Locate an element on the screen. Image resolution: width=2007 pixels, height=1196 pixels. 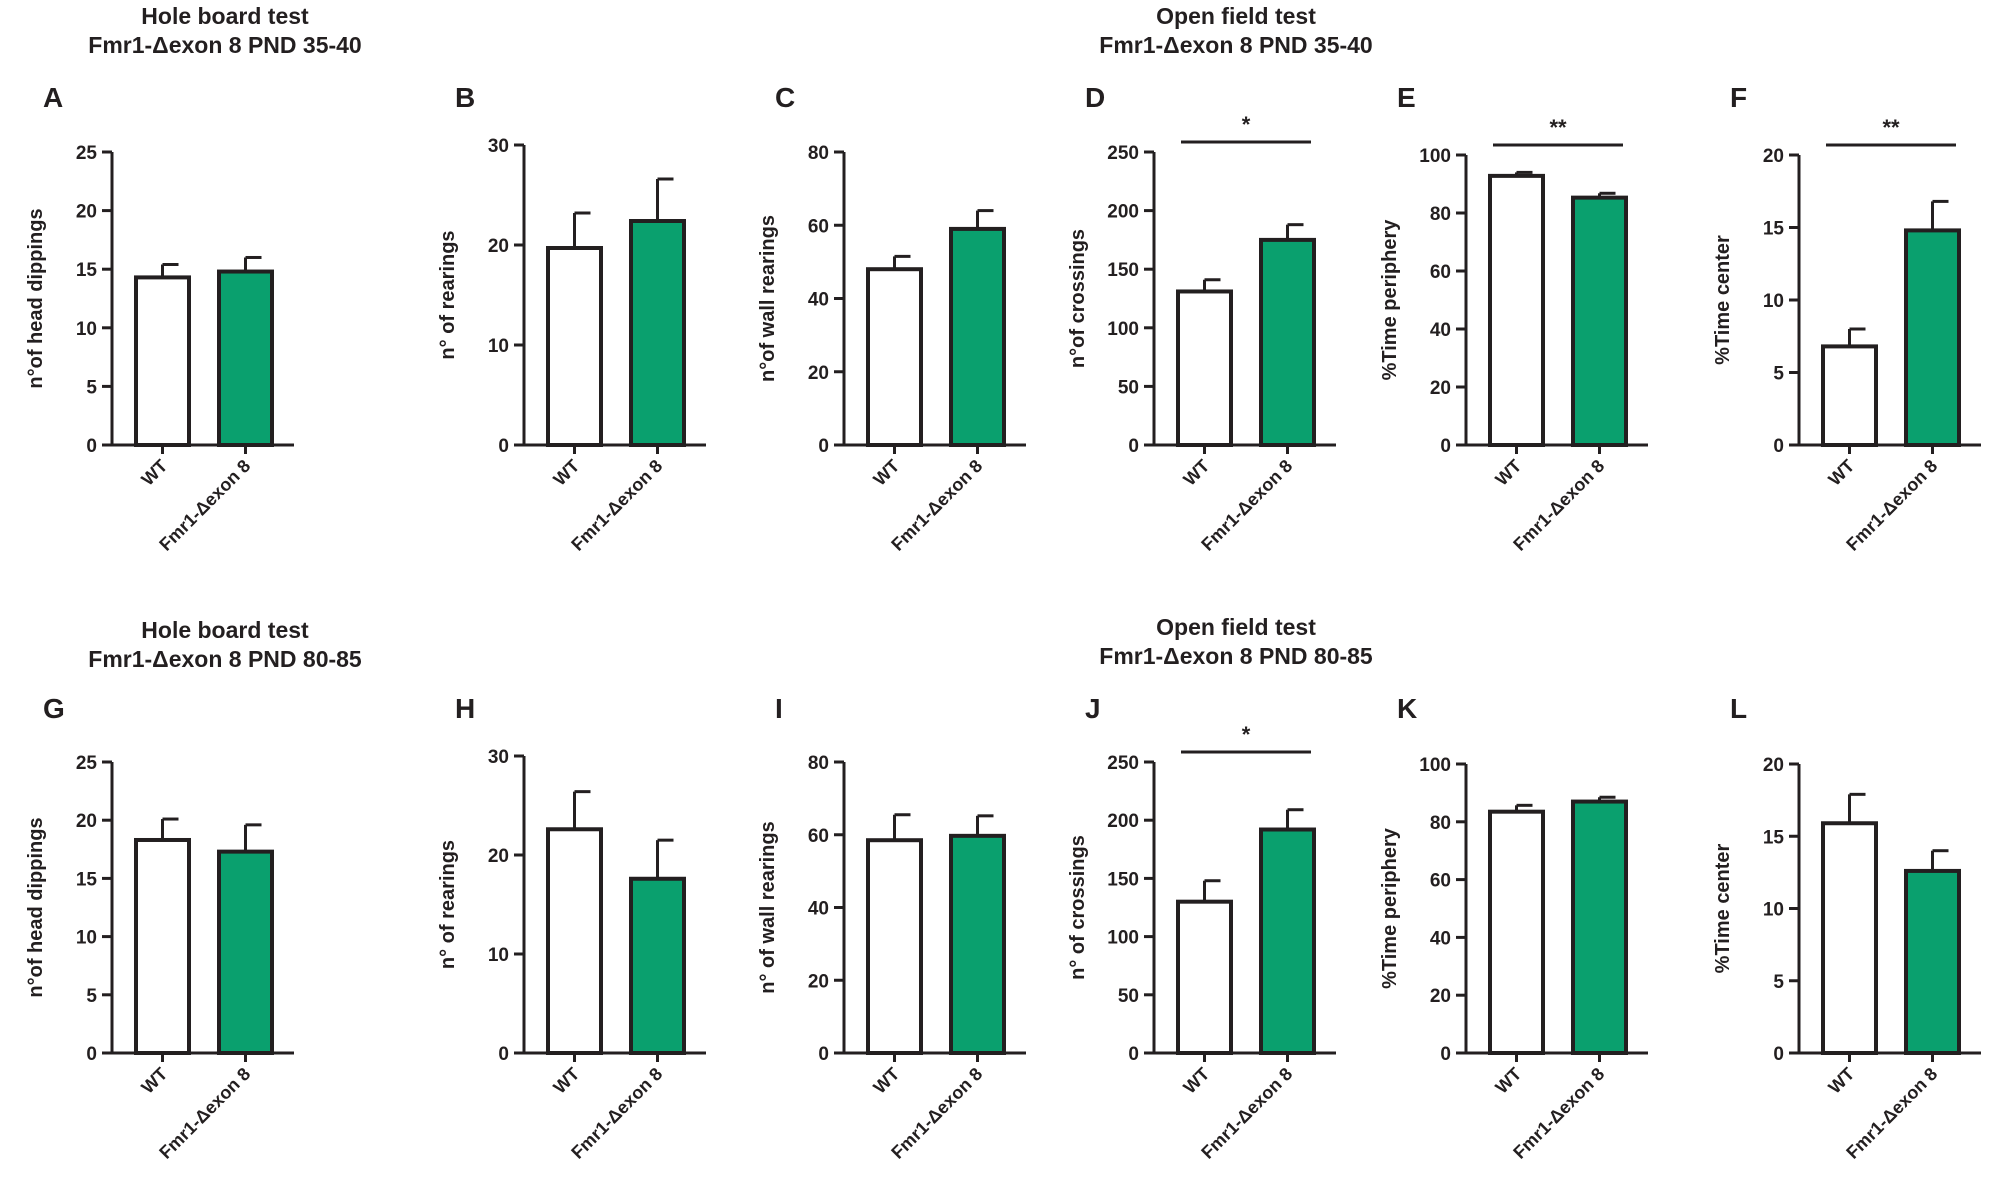
section-title-hole-board-pnd35: Hole board test Fmr1-Δexon 8 PND 35-40 is located at coordinates (224, 31).